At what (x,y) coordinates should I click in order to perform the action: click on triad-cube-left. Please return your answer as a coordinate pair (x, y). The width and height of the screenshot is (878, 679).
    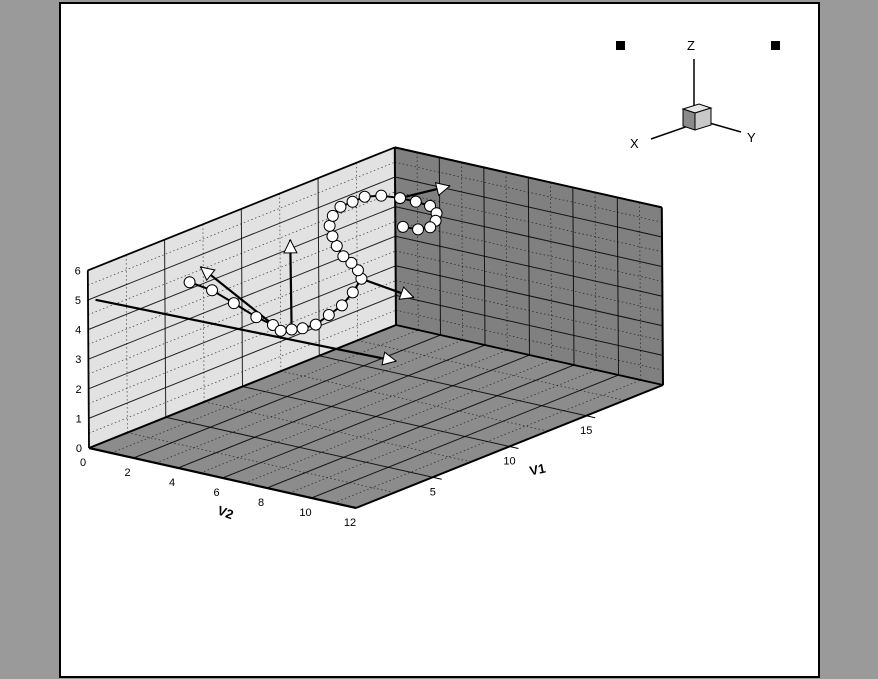
    Looking at the image, I should click on (689, 119).